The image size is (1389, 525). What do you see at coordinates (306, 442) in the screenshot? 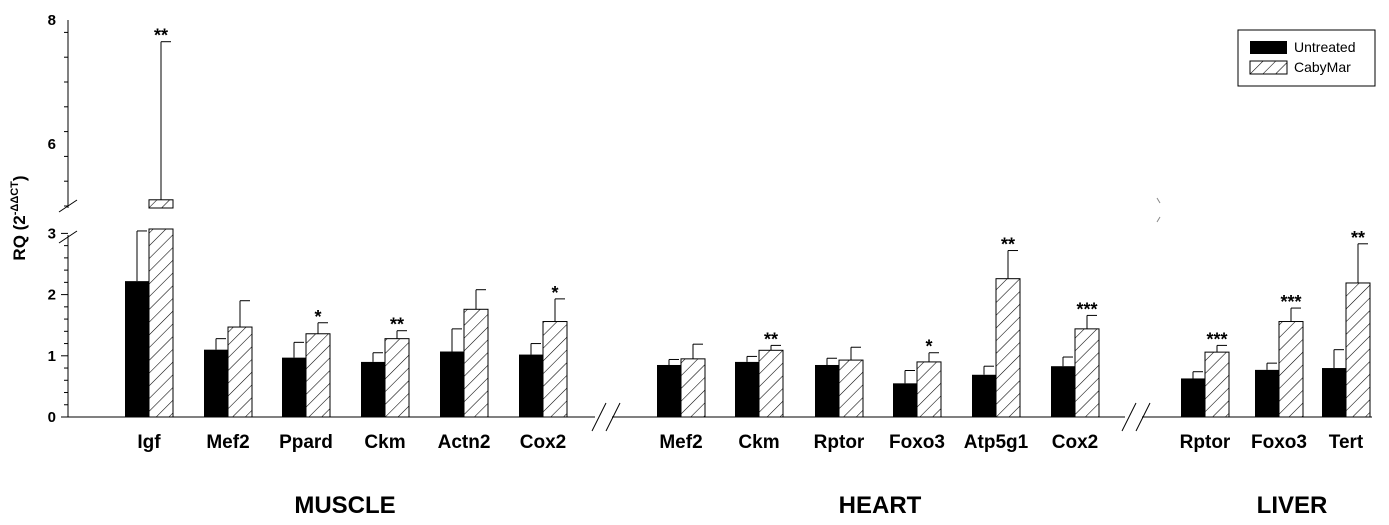
I see `x-category-label: Ppard` at bounding box center [306, 442].